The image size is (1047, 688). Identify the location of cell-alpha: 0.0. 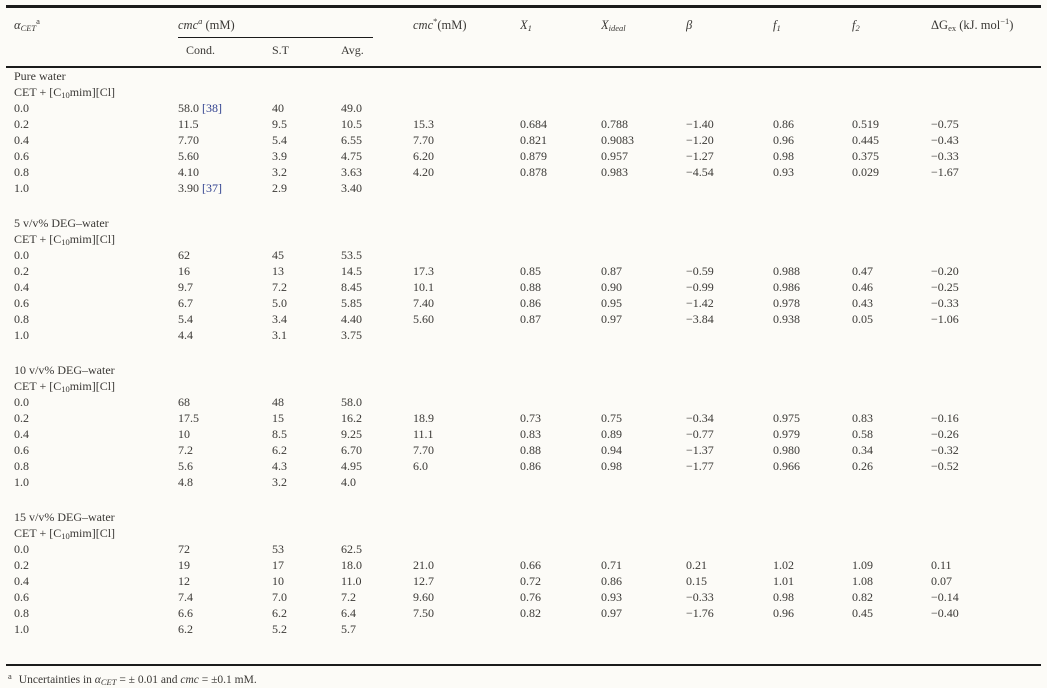
(21, 402).